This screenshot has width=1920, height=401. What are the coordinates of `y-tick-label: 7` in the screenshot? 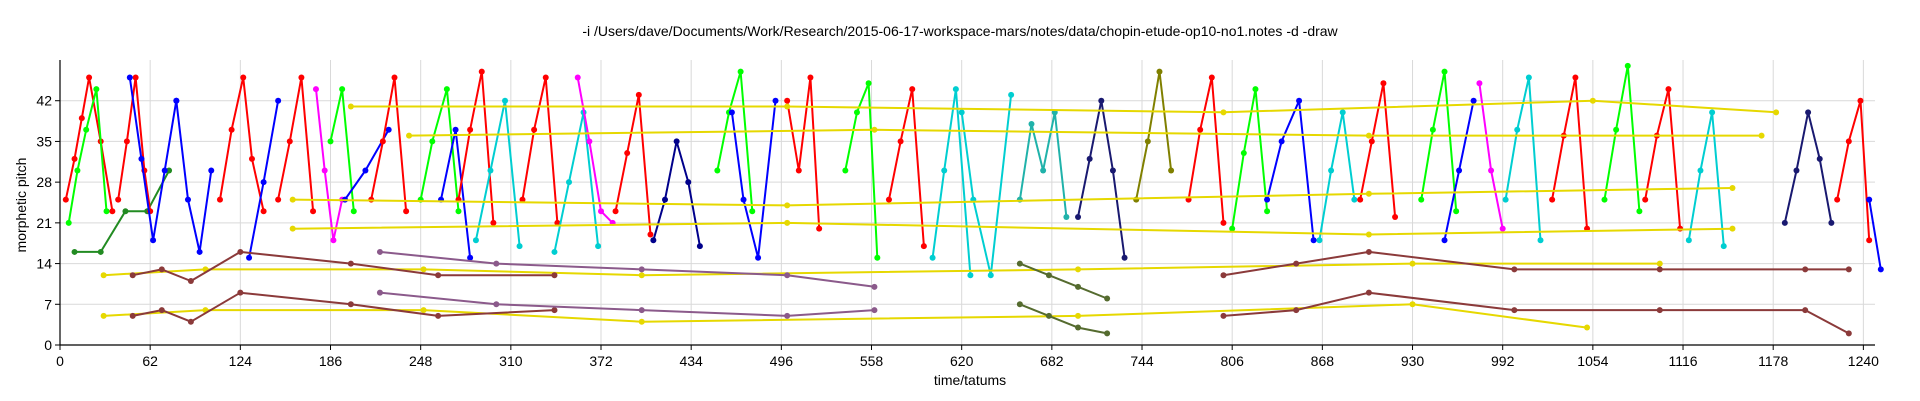 It's located at (48, 304).